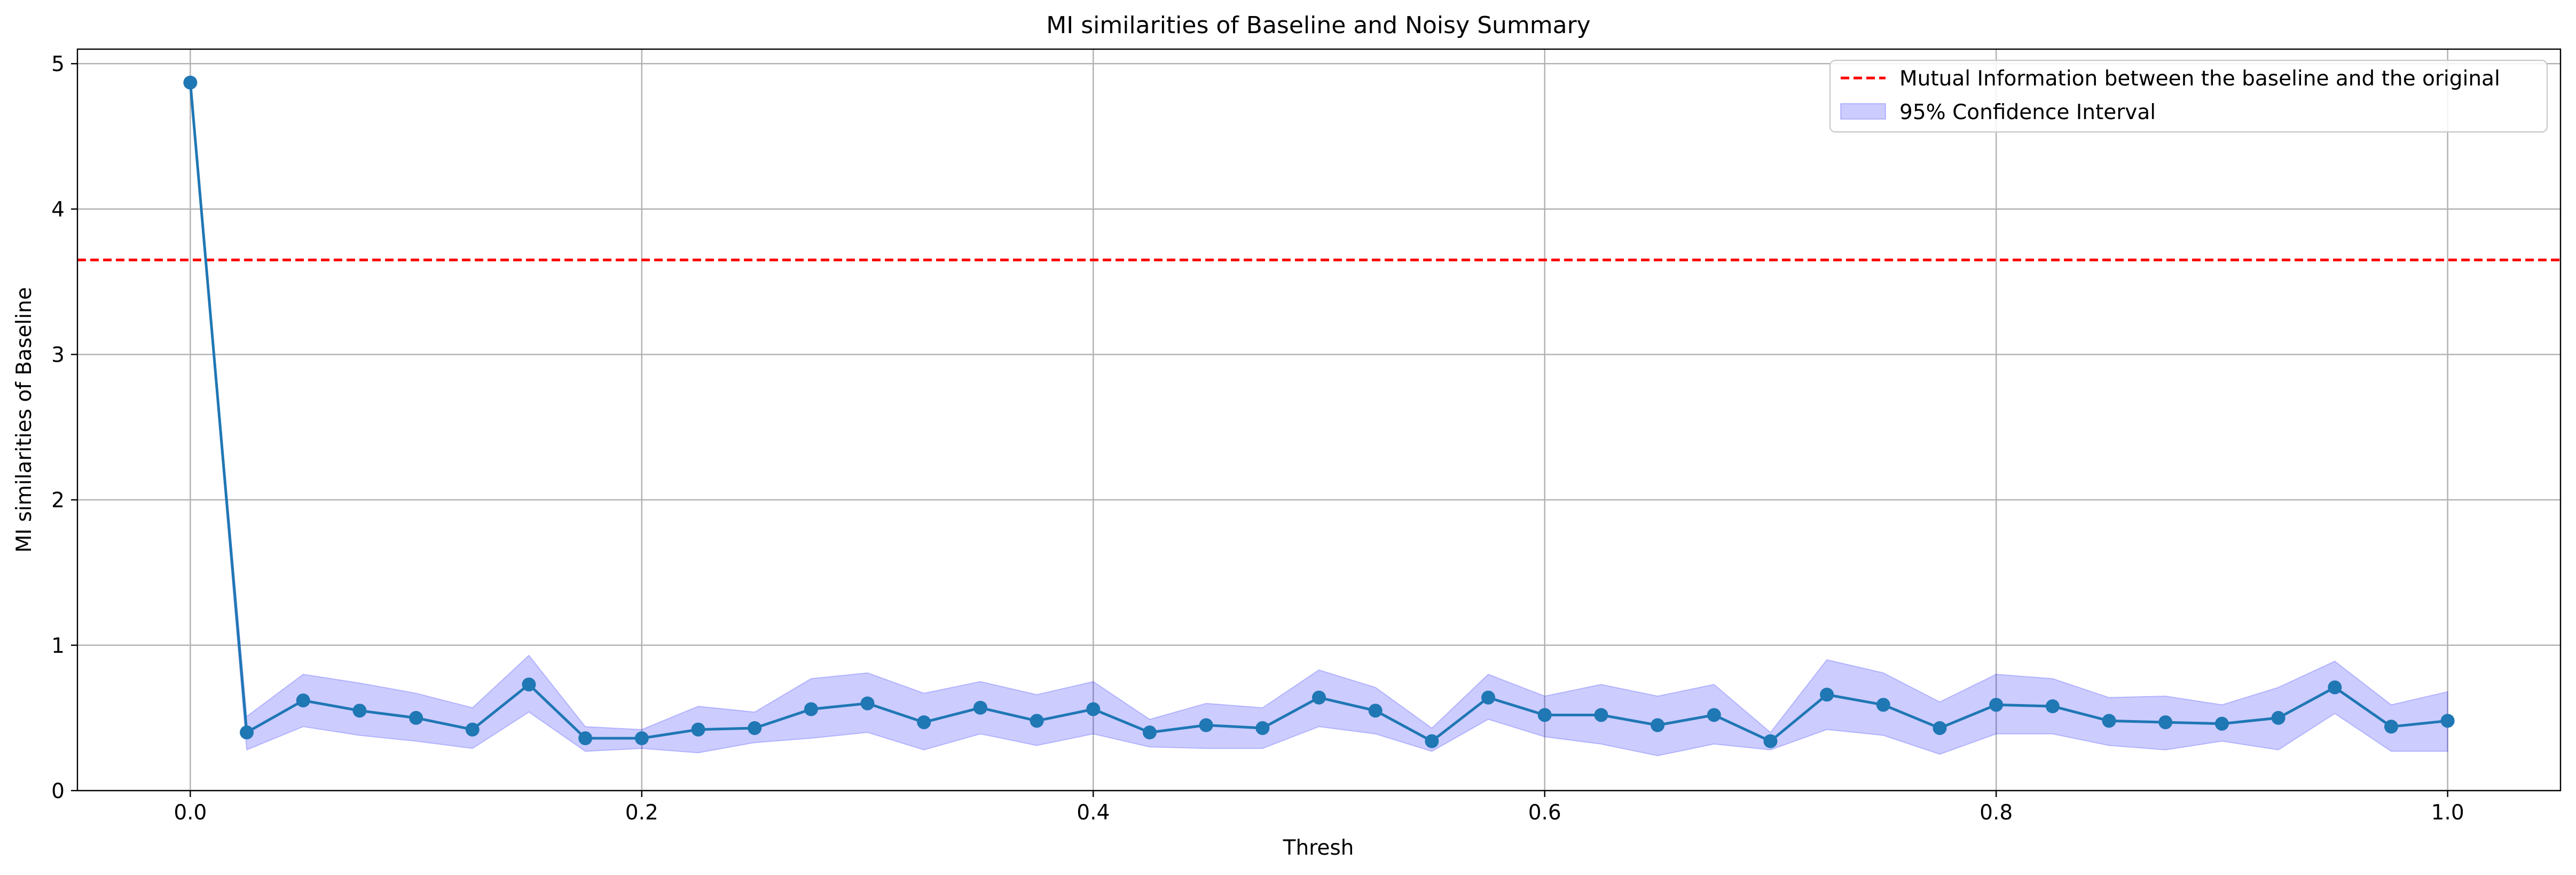 The height and width of the screenshot is (875, 2576). What do you see at coordinates (190, 813) in the screenshot?
I see `x-tick-label: 0.0` at bounding box center [190, 813].